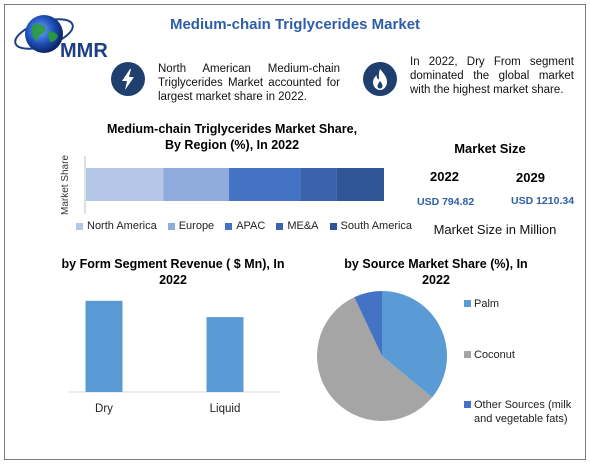 Image resolution: width=590 pixels, height=464 pixels. What do you see at coordinates (490, 148) in the screenshot?
I see `market-size-title: Market Size` at bounding box center [490, 148].